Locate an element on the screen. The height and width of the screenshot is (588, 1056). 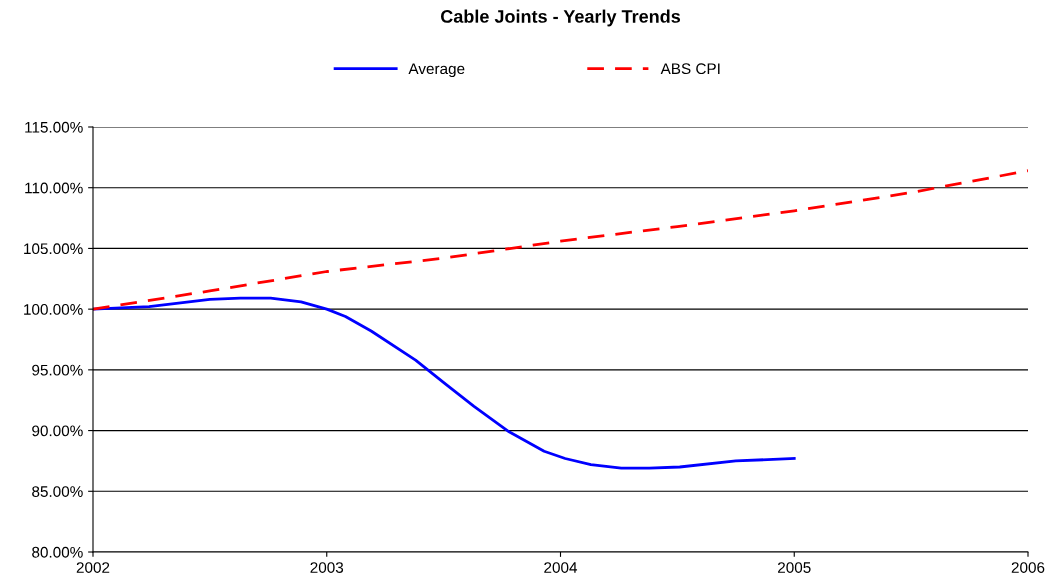
x-tick-label: 2004 is located at coordinates (561, 567).